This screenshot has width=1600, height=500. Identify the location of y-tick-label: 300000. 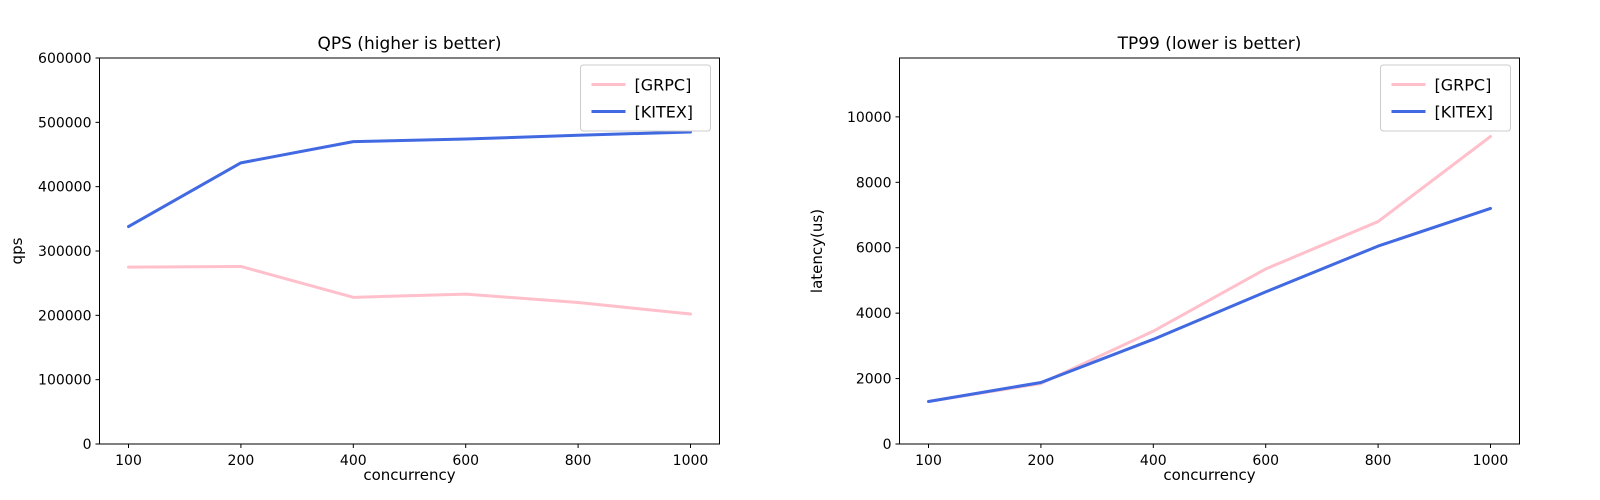
(64, 252).